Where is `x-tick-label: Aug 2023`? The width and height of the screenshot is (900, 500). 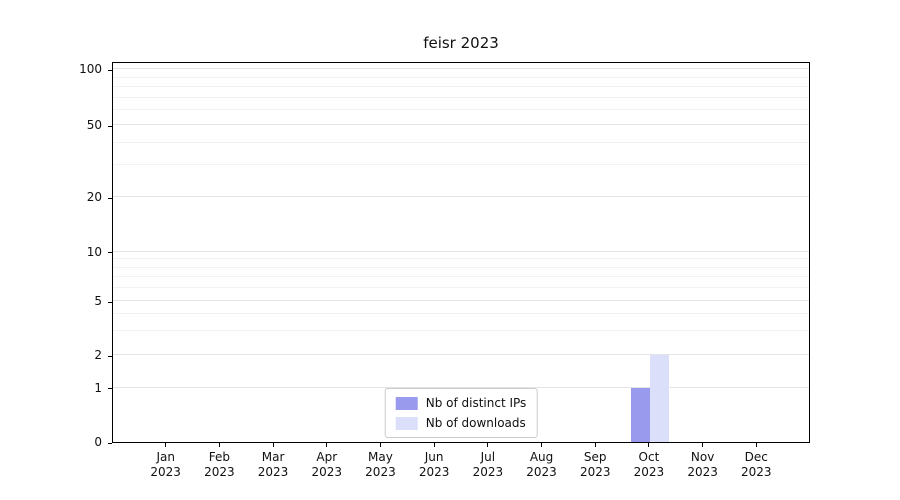
x-tick-label: Aug 2023 is located at coordinates (542, 465).